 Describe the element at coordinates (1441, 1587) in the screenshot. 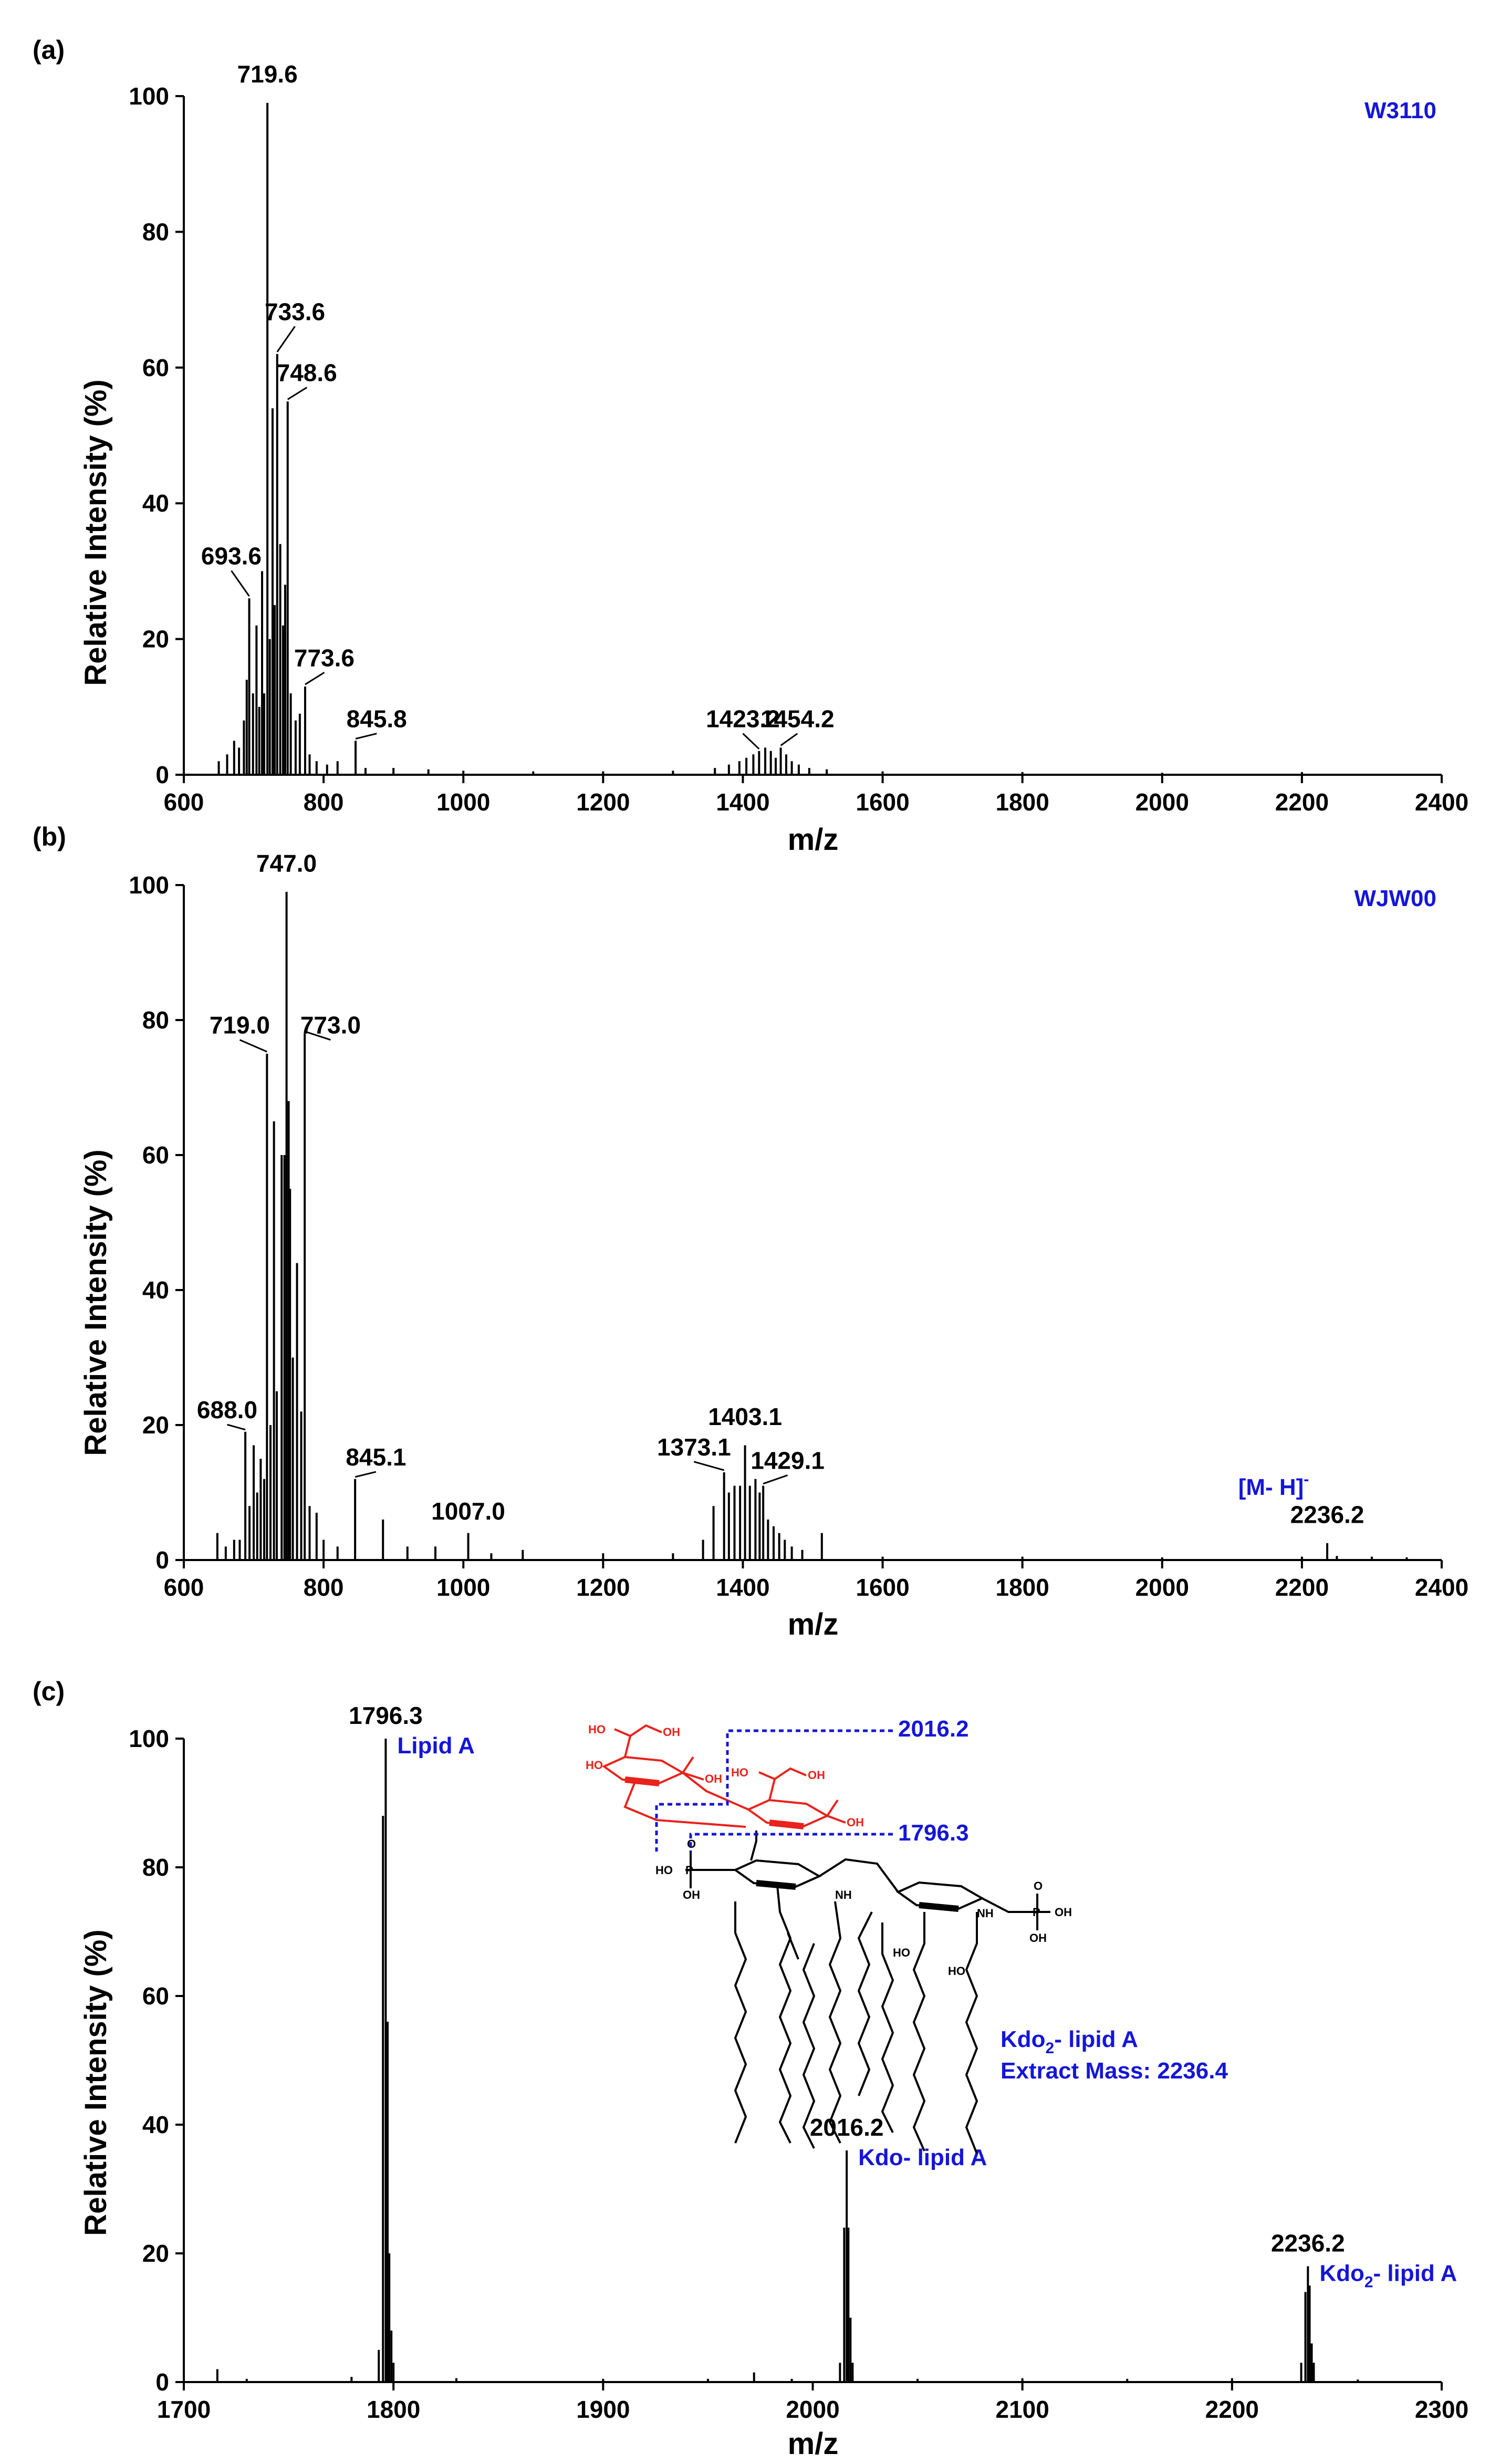

I see `panel-b-x-tick-label: 2400` at that location.